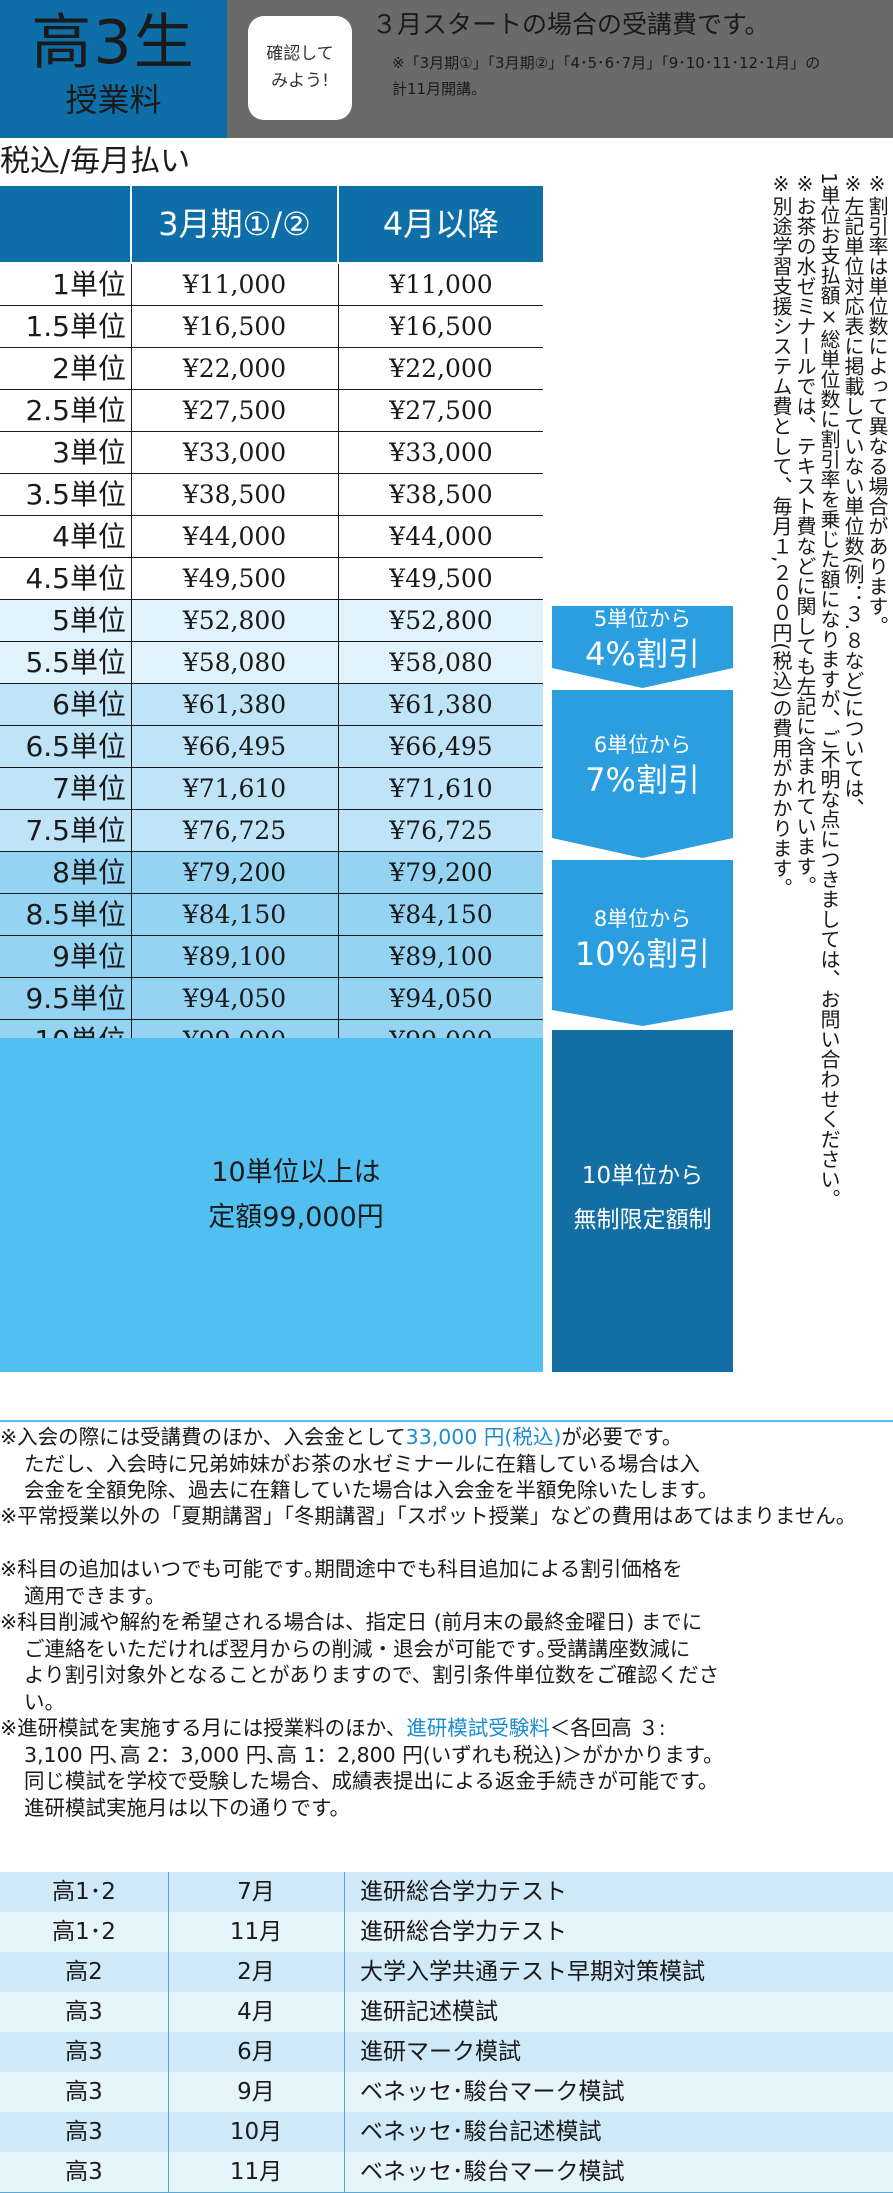  What do you see at coordinates (607, 1728) in the screenshot?
I see `note-5-text-b: ＜各回高 ３:` at bounding box center [607, 1728].